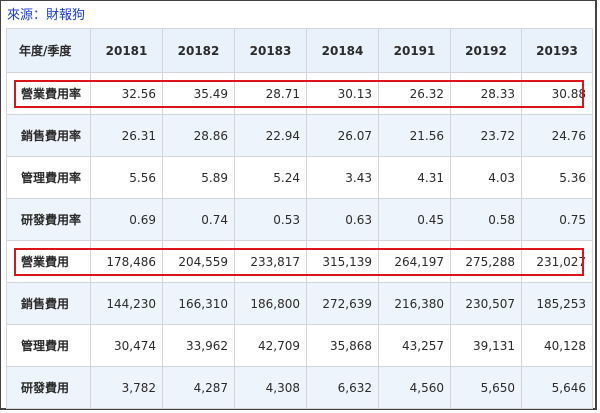  Describe the element at coordinates (198, 303) in the screenshot. I see `value-cell: 166,310` at that location.